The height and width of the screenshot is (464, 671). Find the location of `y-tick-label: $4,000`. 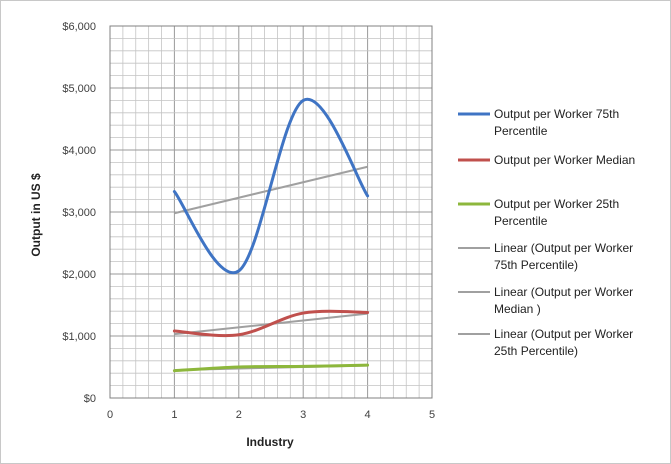

y-tick-label: $4,000 is located at coordinates (79, 151).